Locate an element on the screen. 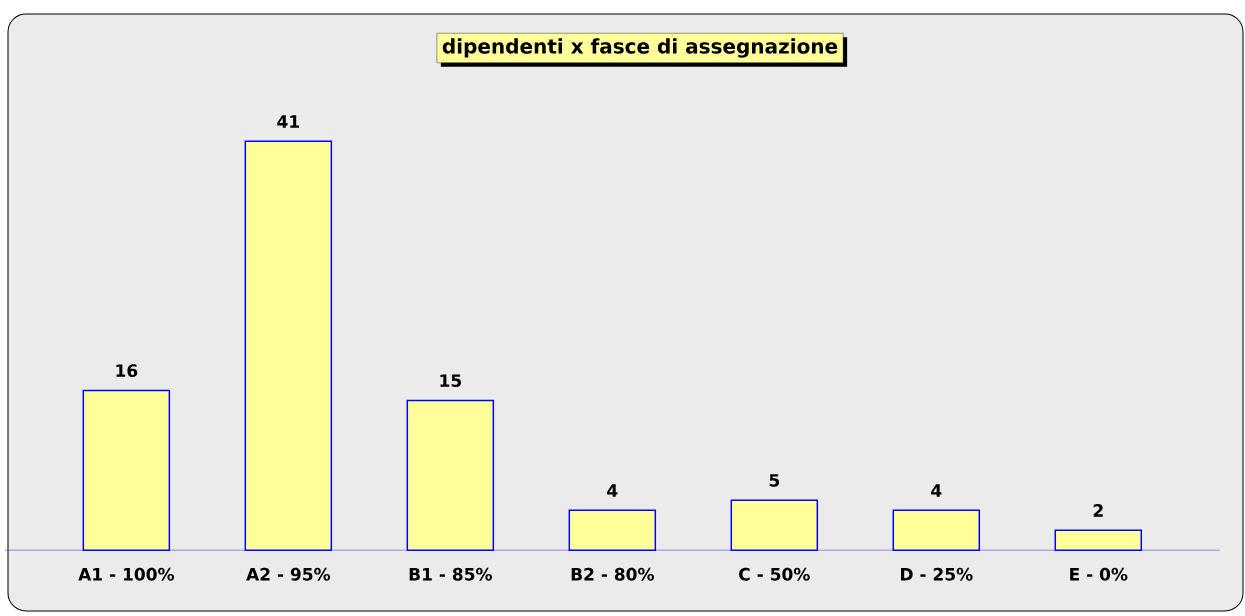 The width and height of the screenshot is (1245, 616). data-label: 2 is located at coordinates (1098, 510).